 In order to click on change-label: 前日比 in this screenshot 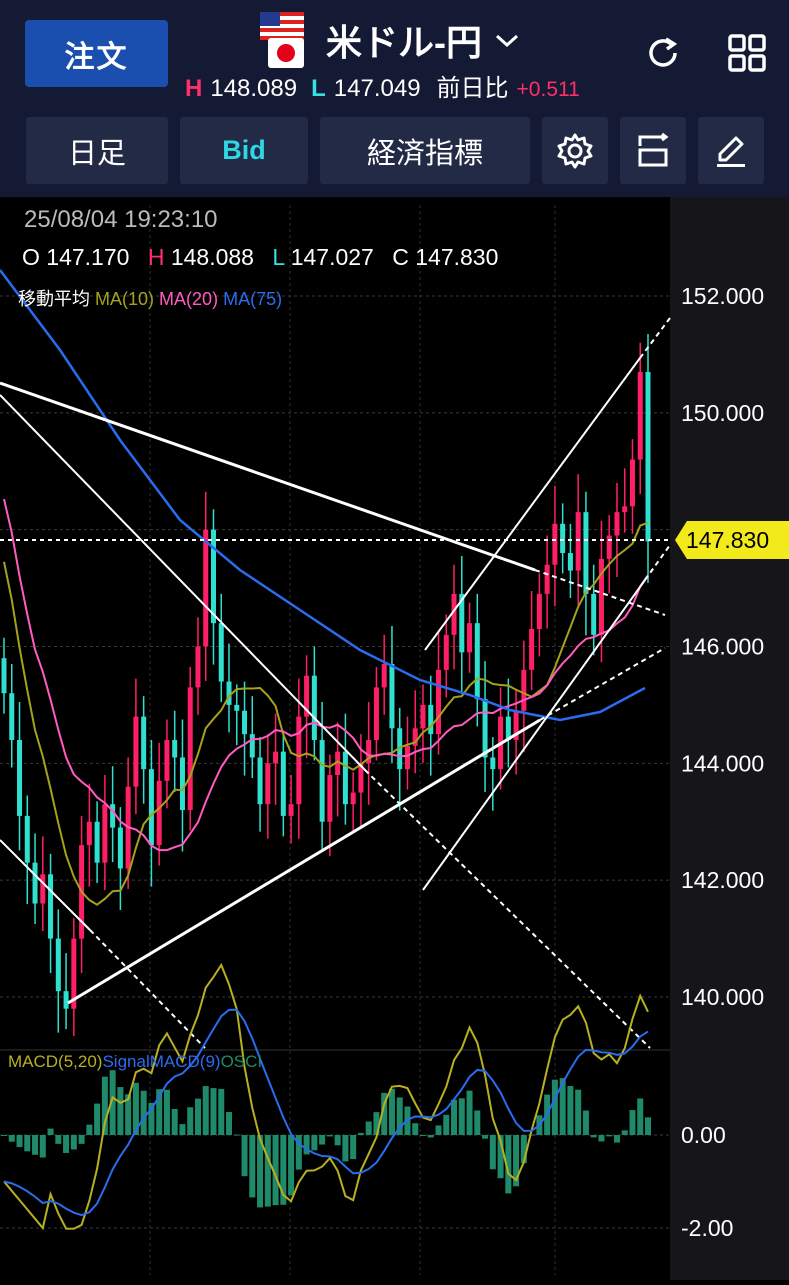, I will do `click(472, 88)`.